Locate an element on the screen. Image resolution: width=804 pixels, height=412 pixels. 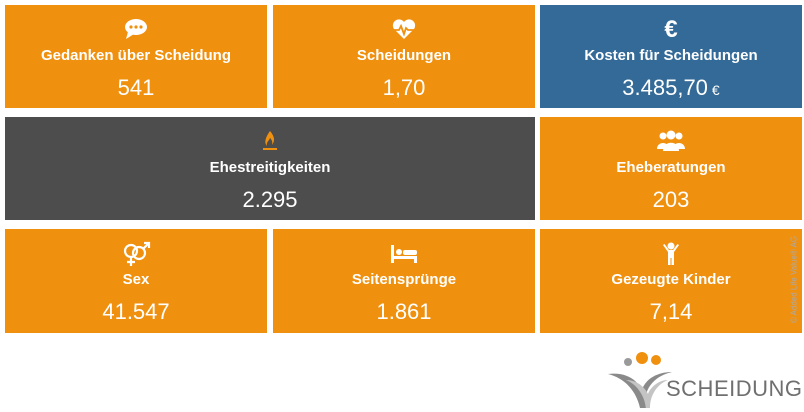
tile-value-number: 3.485,70 is located at coordinates (665, 87).